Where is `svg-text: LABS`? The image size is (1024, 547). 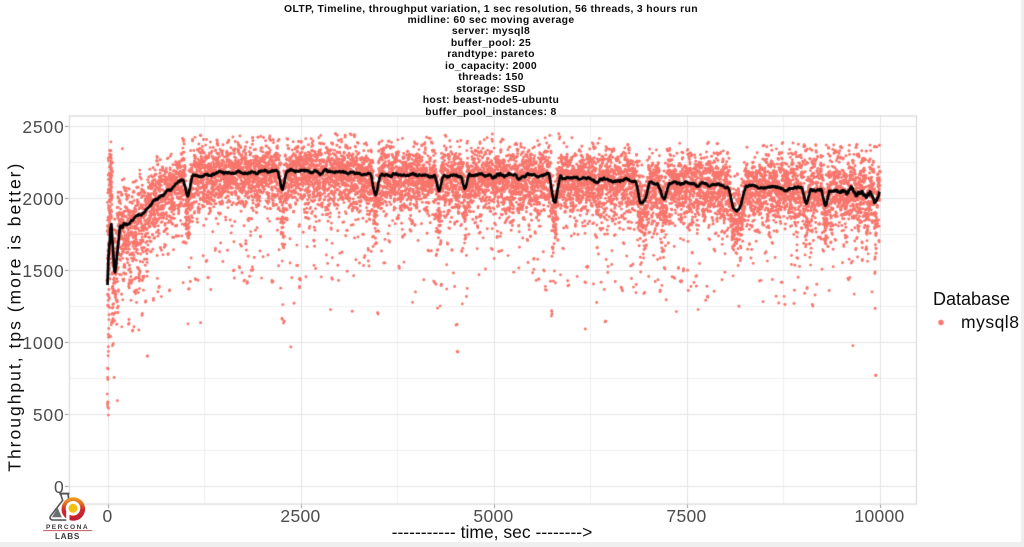 svg-text: LABS is located at coordinates (67, 536).